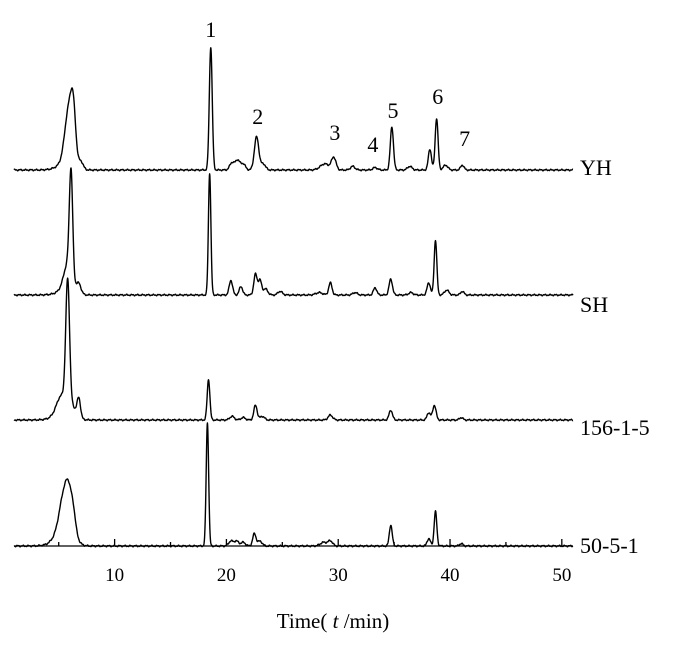 The width and height of the screenshot is (700, 653). What do you see at coordinates (226, 575) in the screenshot?
I see `x-tick-label-20: 20` at bounding box center [226, 575].